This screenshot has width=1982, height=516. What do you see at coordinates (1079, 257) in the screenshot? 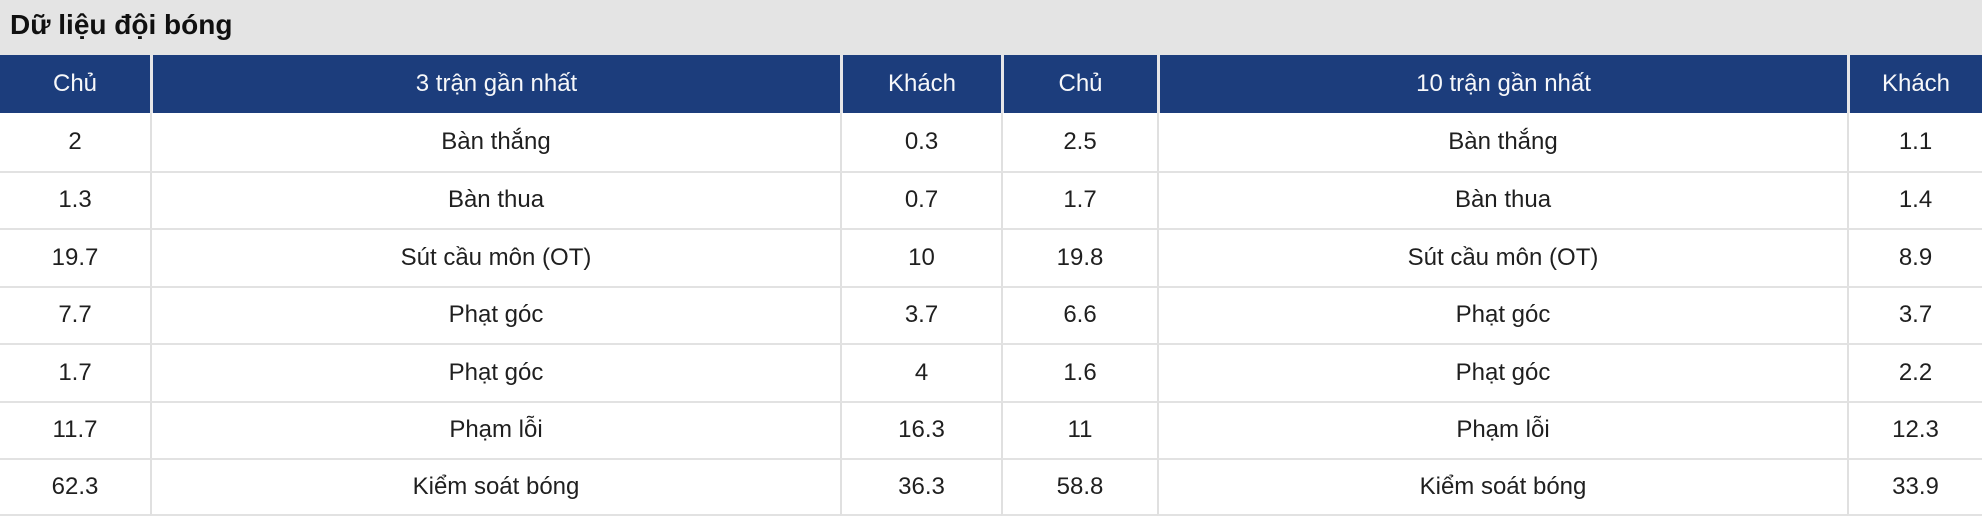
I see `stat-value-cell: 19.8` at bounding box center [1079, 257].